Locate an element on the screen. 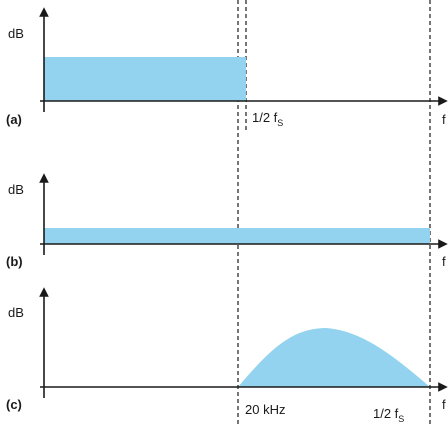  panel-b-x-end-label: f is located at coordinates (444, 261).